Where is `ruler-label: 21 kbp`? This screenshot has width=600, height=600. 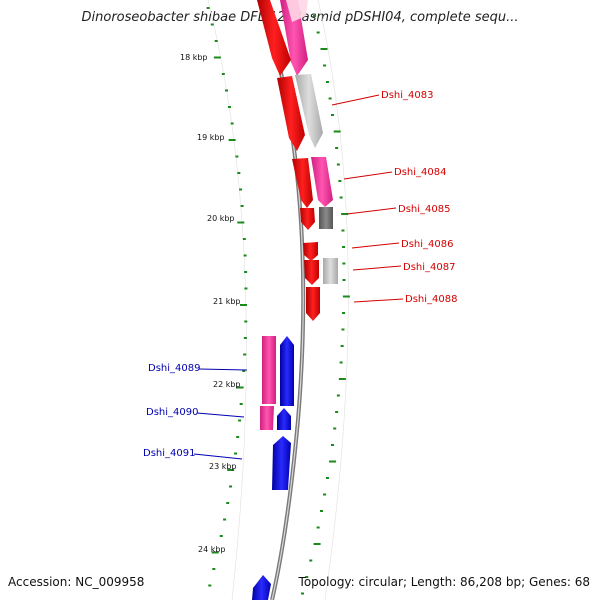 ruler-label: 21 kbp is located at coordinates (227, 301).